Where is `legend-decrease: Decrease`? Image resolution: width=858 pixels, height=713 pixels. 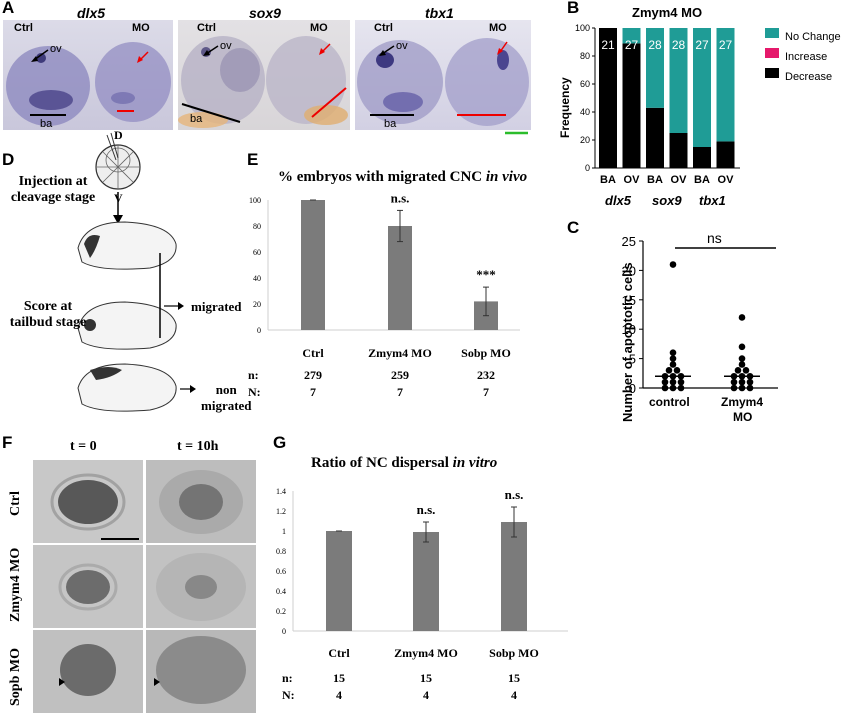
legend-decrease: Decrease is located at coordinates (809, 77).